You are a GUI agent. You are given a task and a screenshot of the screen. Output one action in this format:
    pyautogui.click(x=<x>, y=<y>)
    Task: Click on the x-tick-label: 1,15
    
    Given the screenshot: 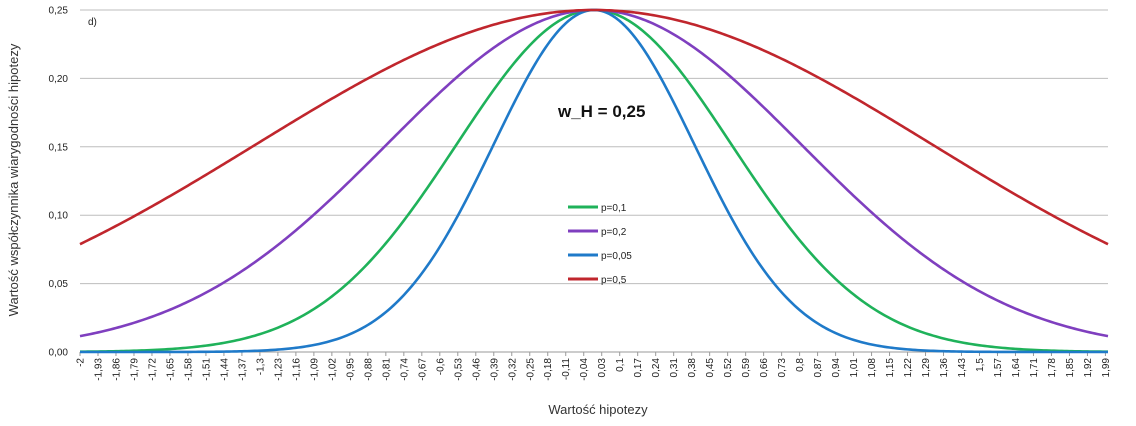 What is the action you would take?
    pyautogui.click(x=890, y=368)
    